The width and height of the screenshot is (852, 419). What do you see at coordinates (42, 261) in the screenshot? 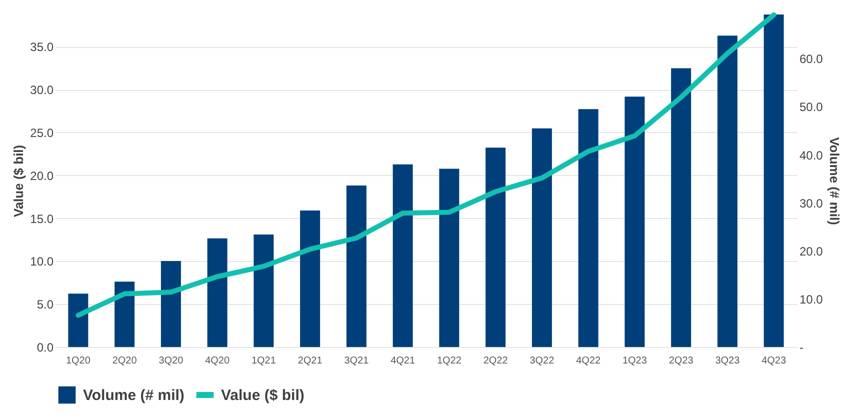
I see `y-tick-label: 10.0` at bounding box center [42, 261].